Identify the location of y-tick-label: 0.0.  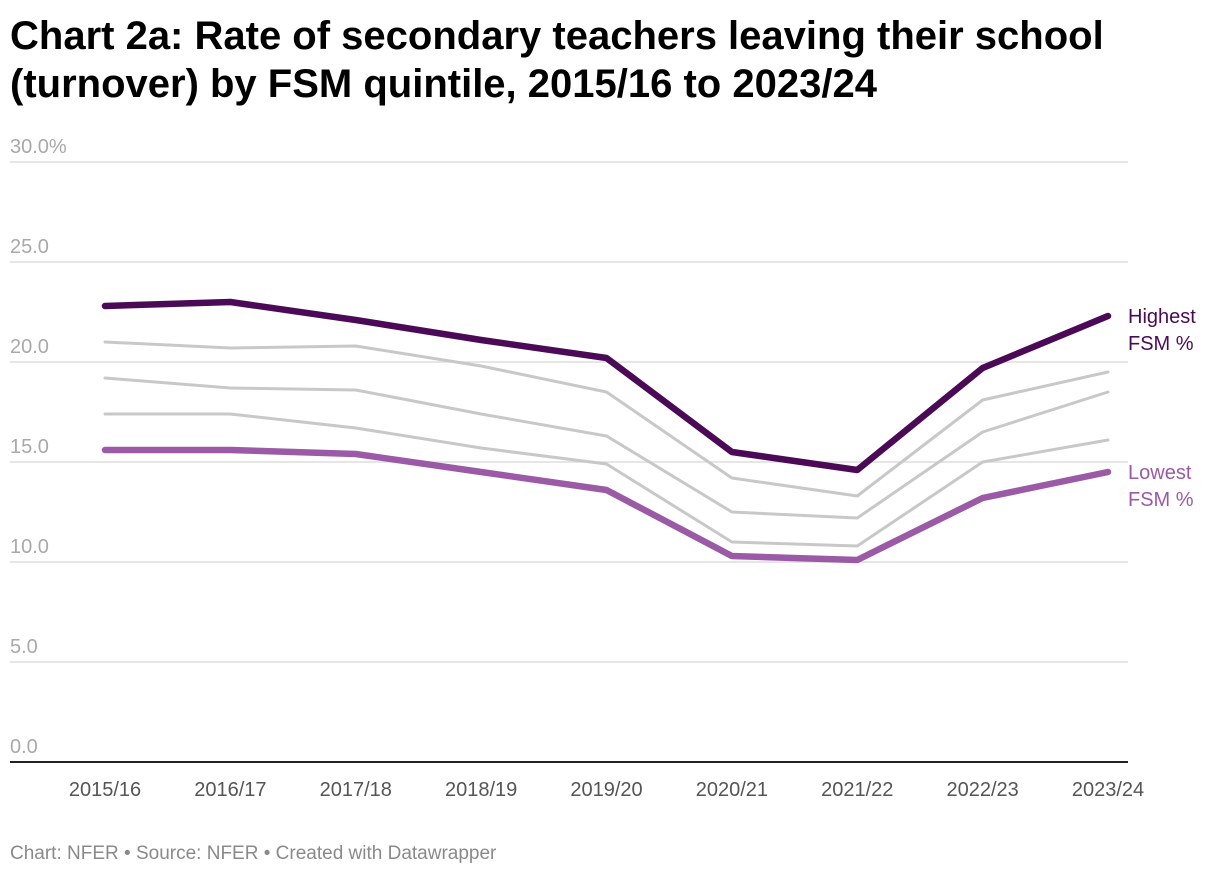
(24, 747).